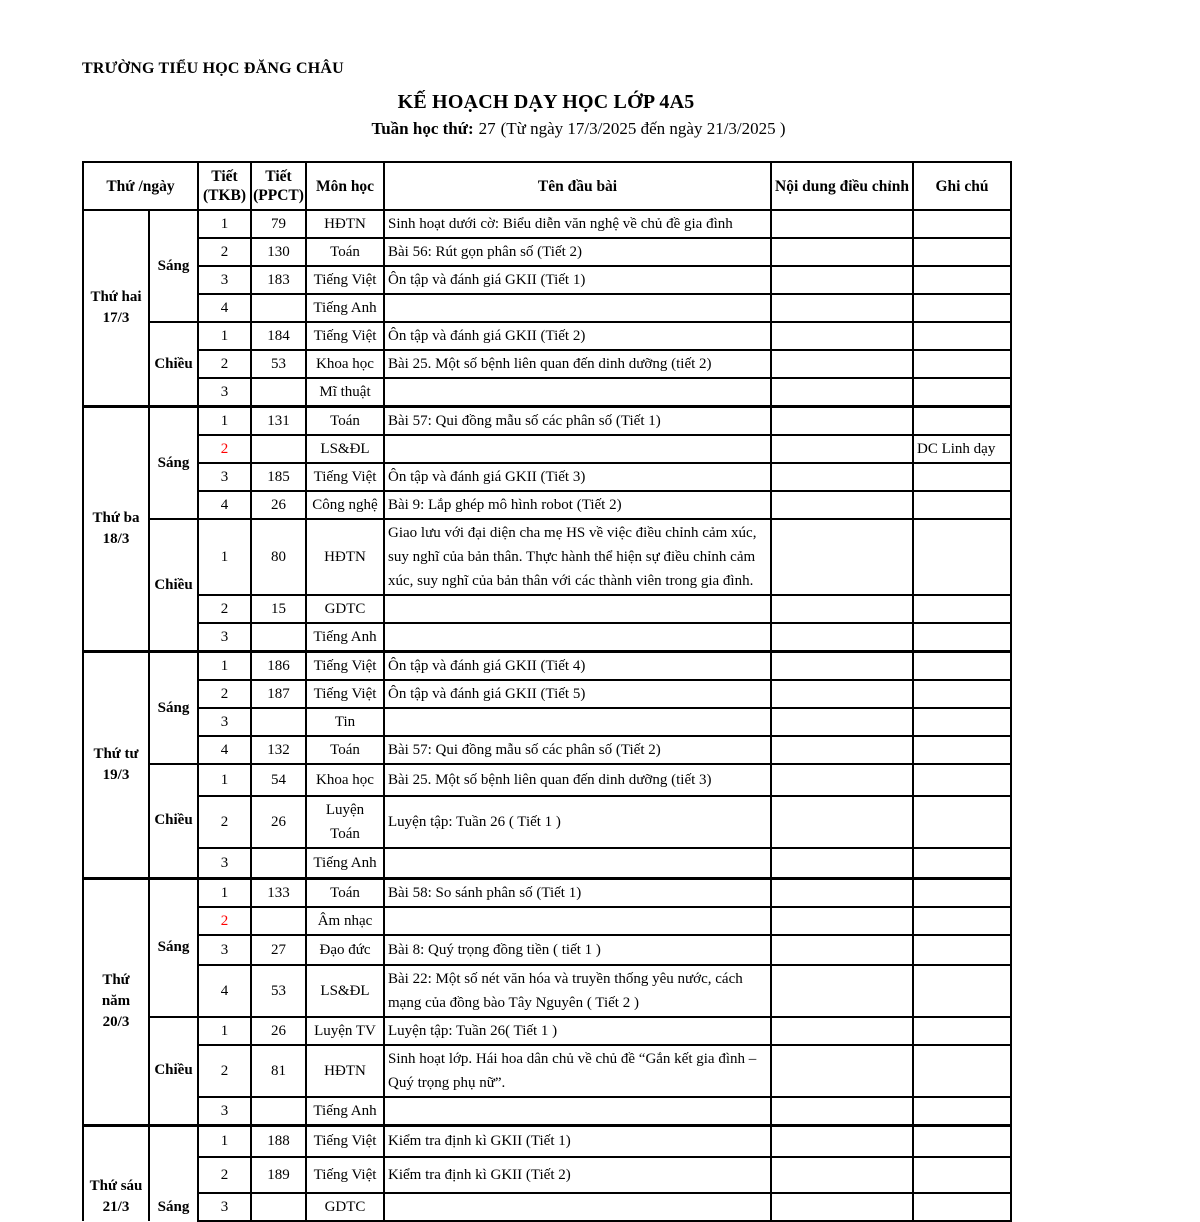 The height and width of the screenshot is (1222, 1200). What do you see at coordinates (345, 364) in the screenshot?
I see `subject-cell: Khoa học` at bounding box center [345, 364].